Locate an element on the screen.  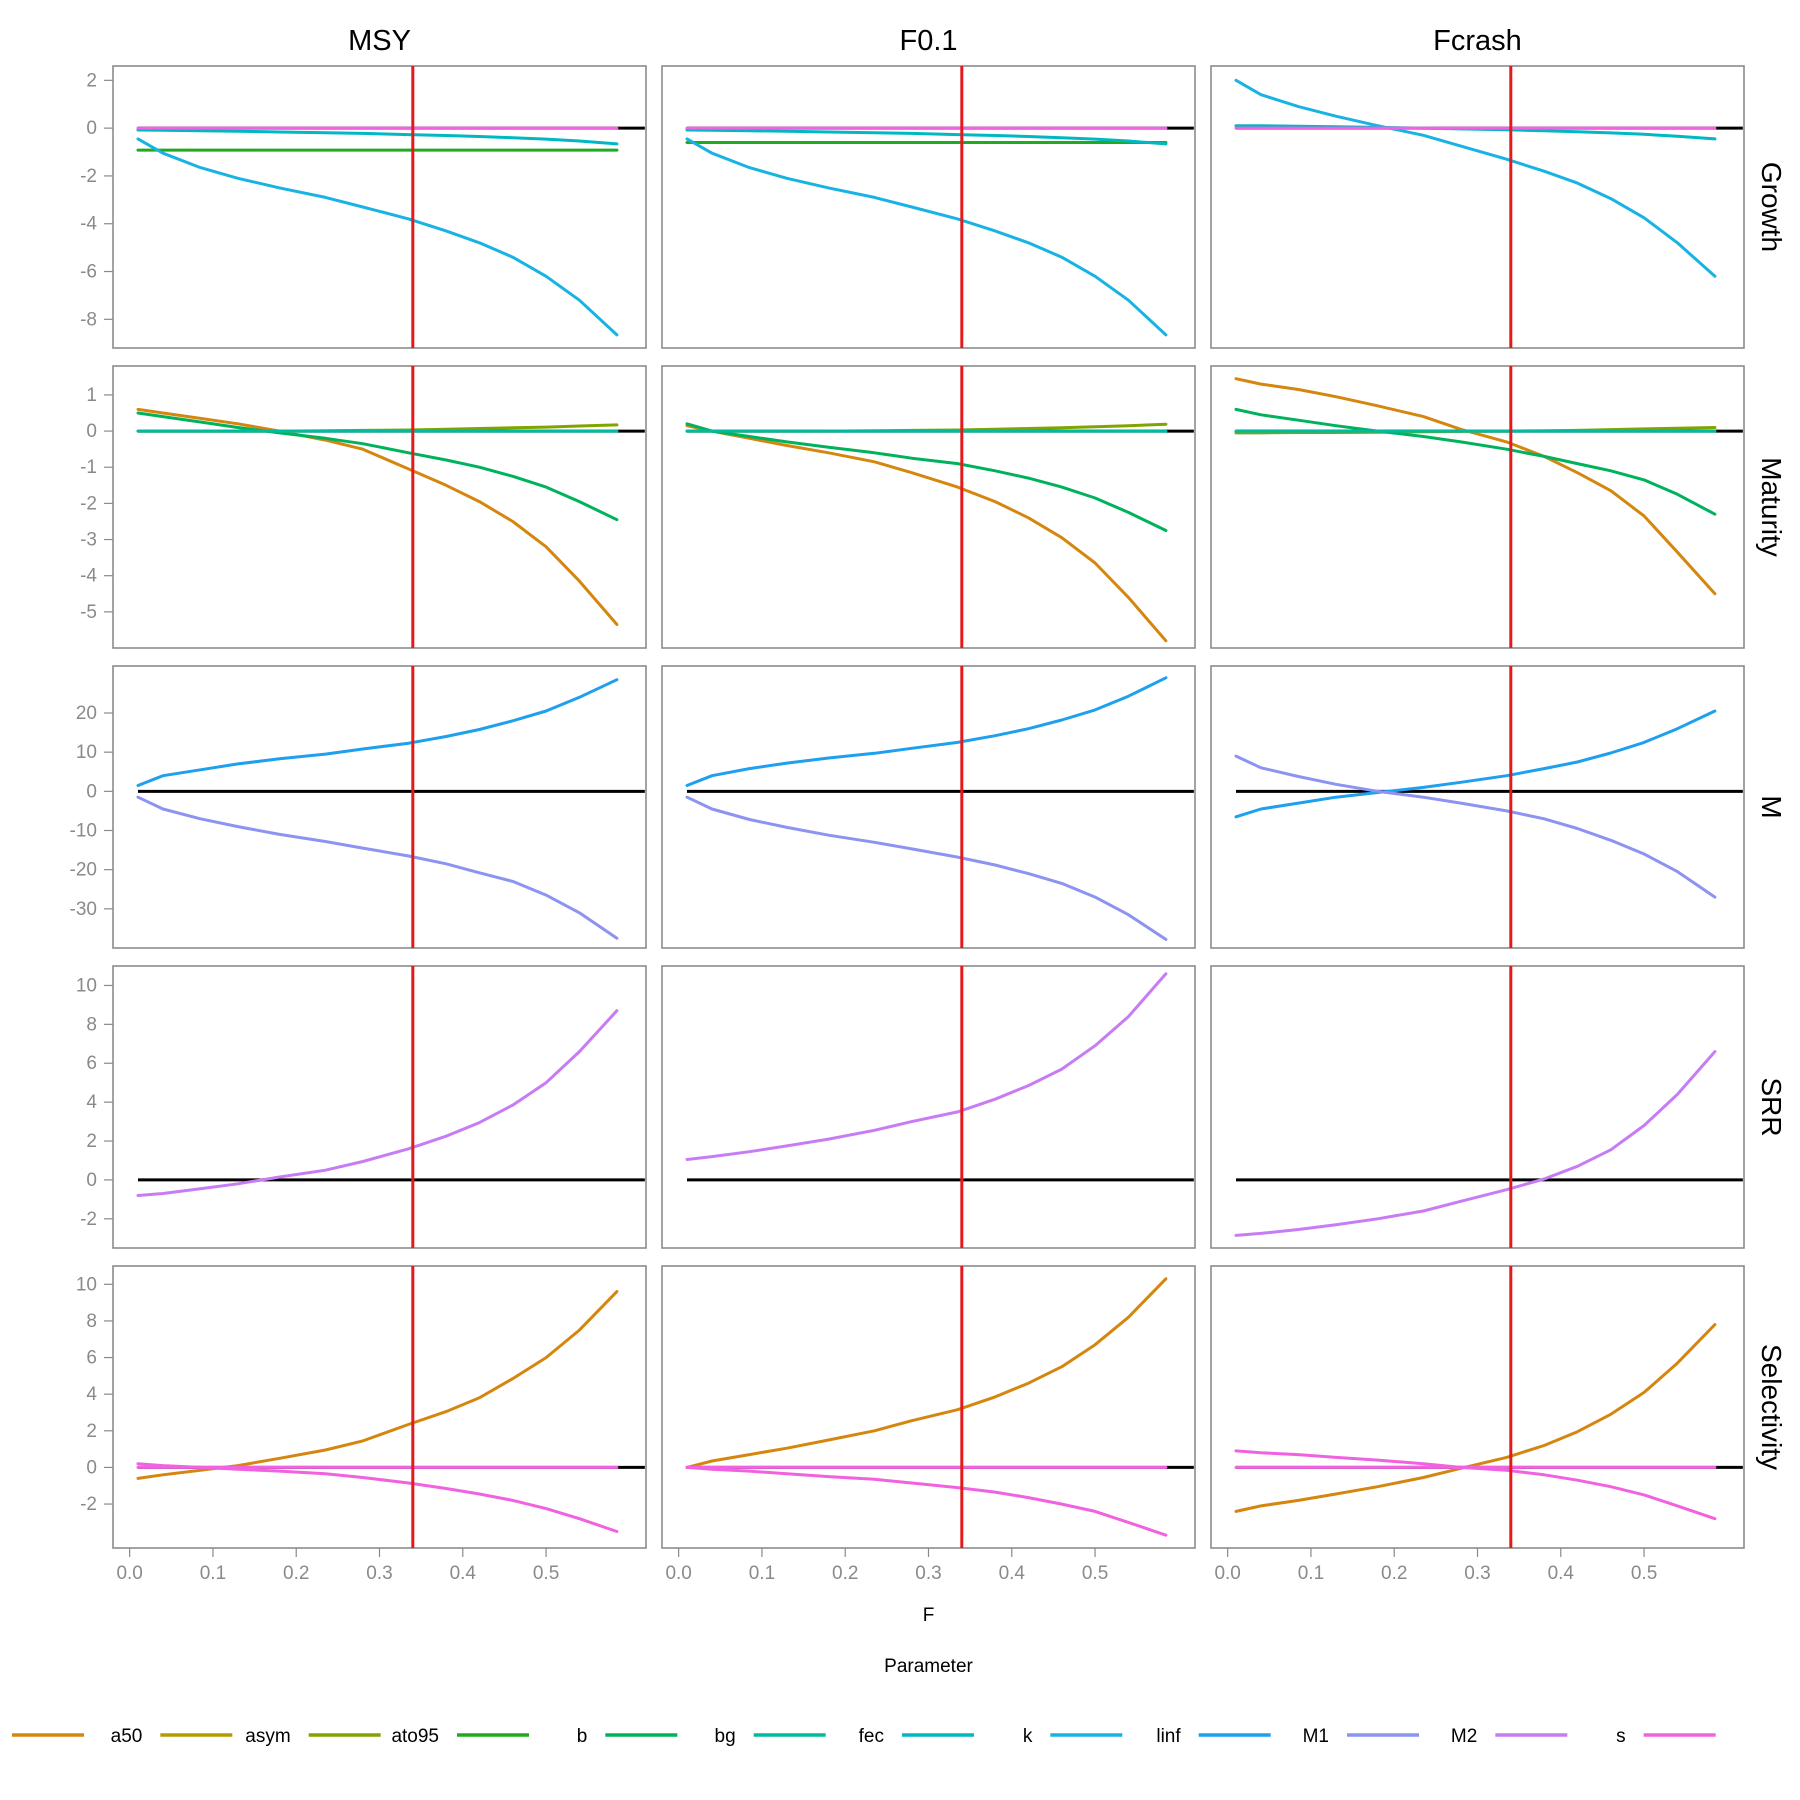
panel-m-f0.1 is located at coordinates (928, 807).